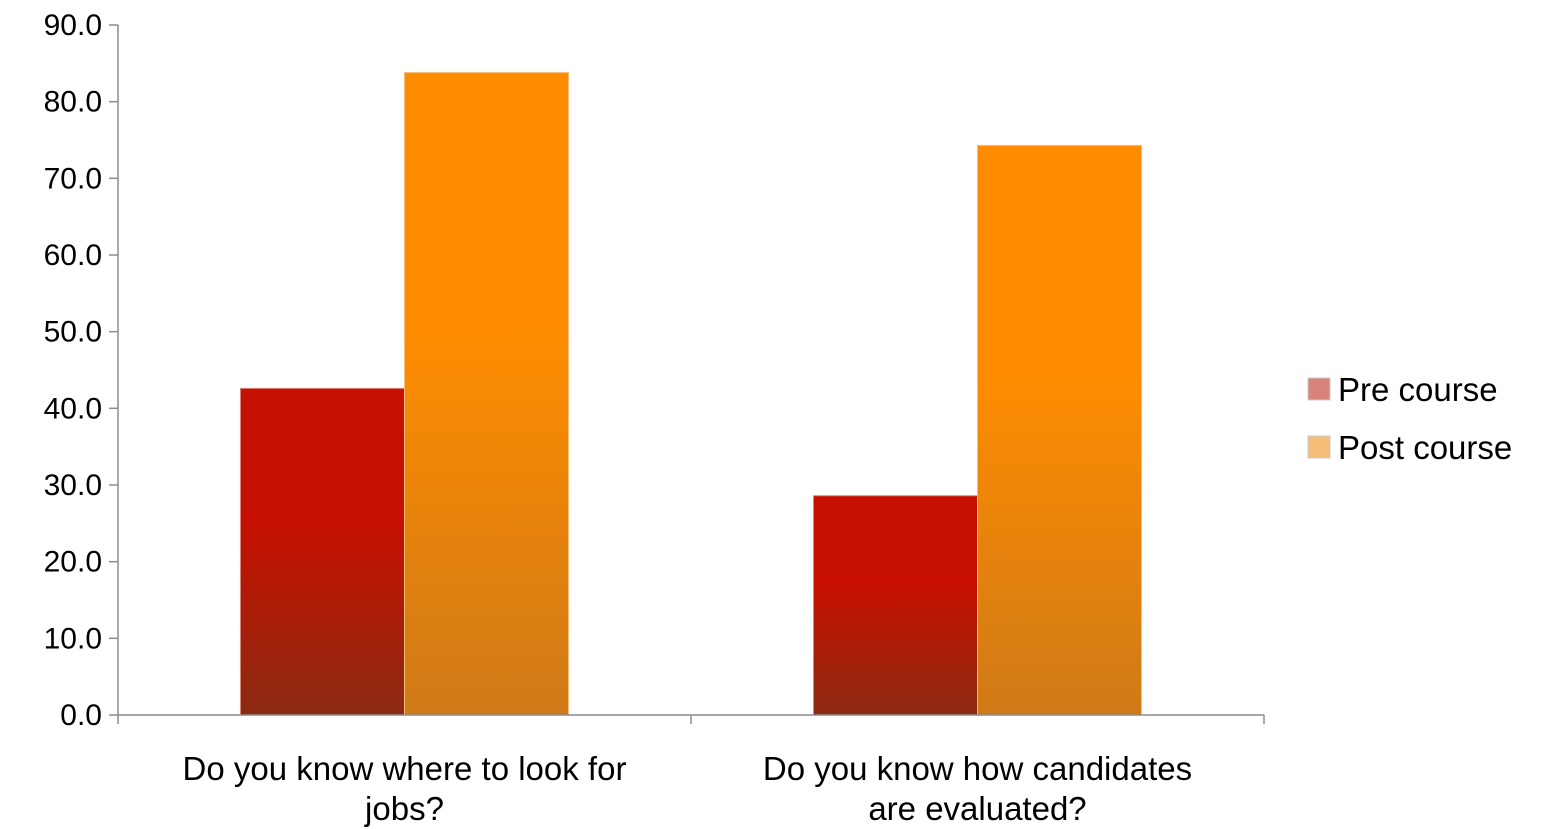  What do you see at coordinates (73, 25) in the screenshot?
I see `y-tick-label: 90.0` at bounding box center [73, 25].